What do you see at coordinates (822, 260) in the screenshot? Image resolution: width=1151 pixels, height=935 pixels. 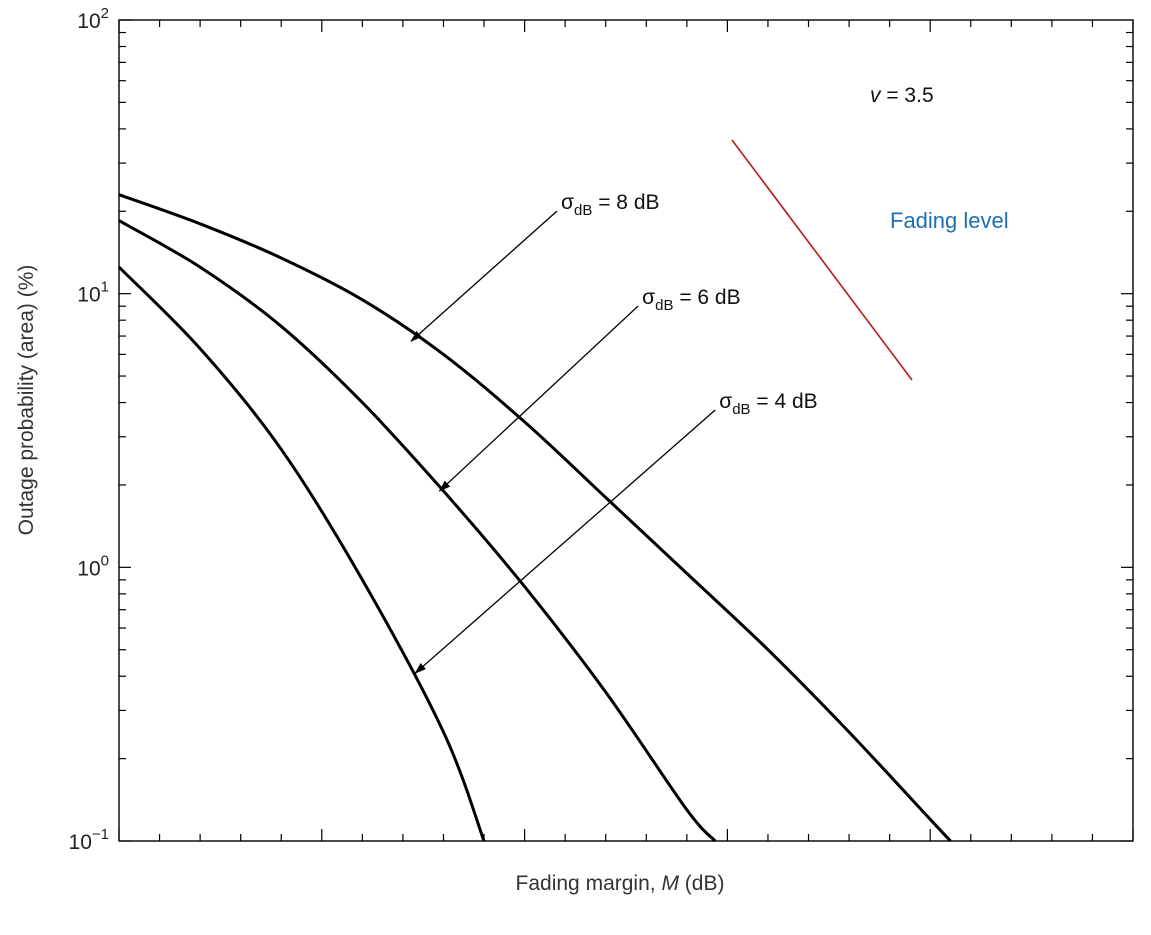 I see `fading-level-line` at bounding box center [822, 260].